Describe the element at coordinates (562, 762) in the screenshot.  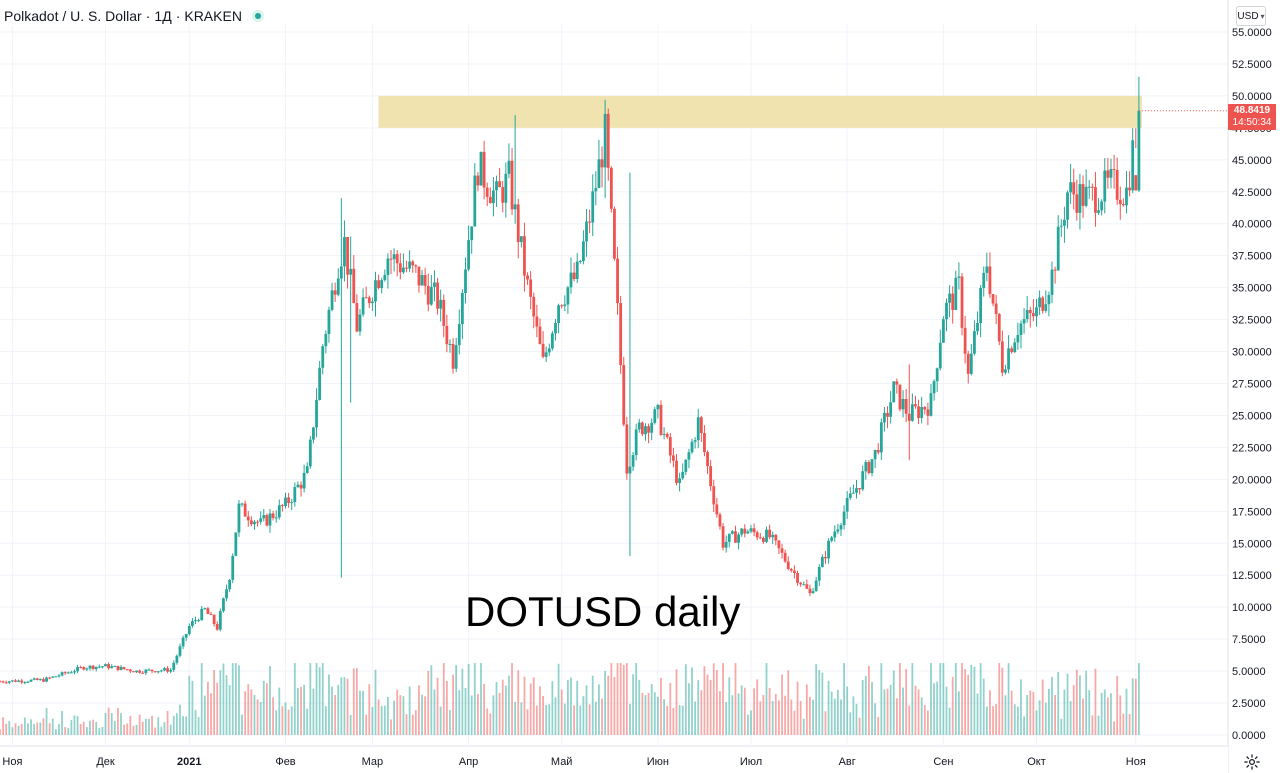
I see `time-tick-label: Май` at that location.